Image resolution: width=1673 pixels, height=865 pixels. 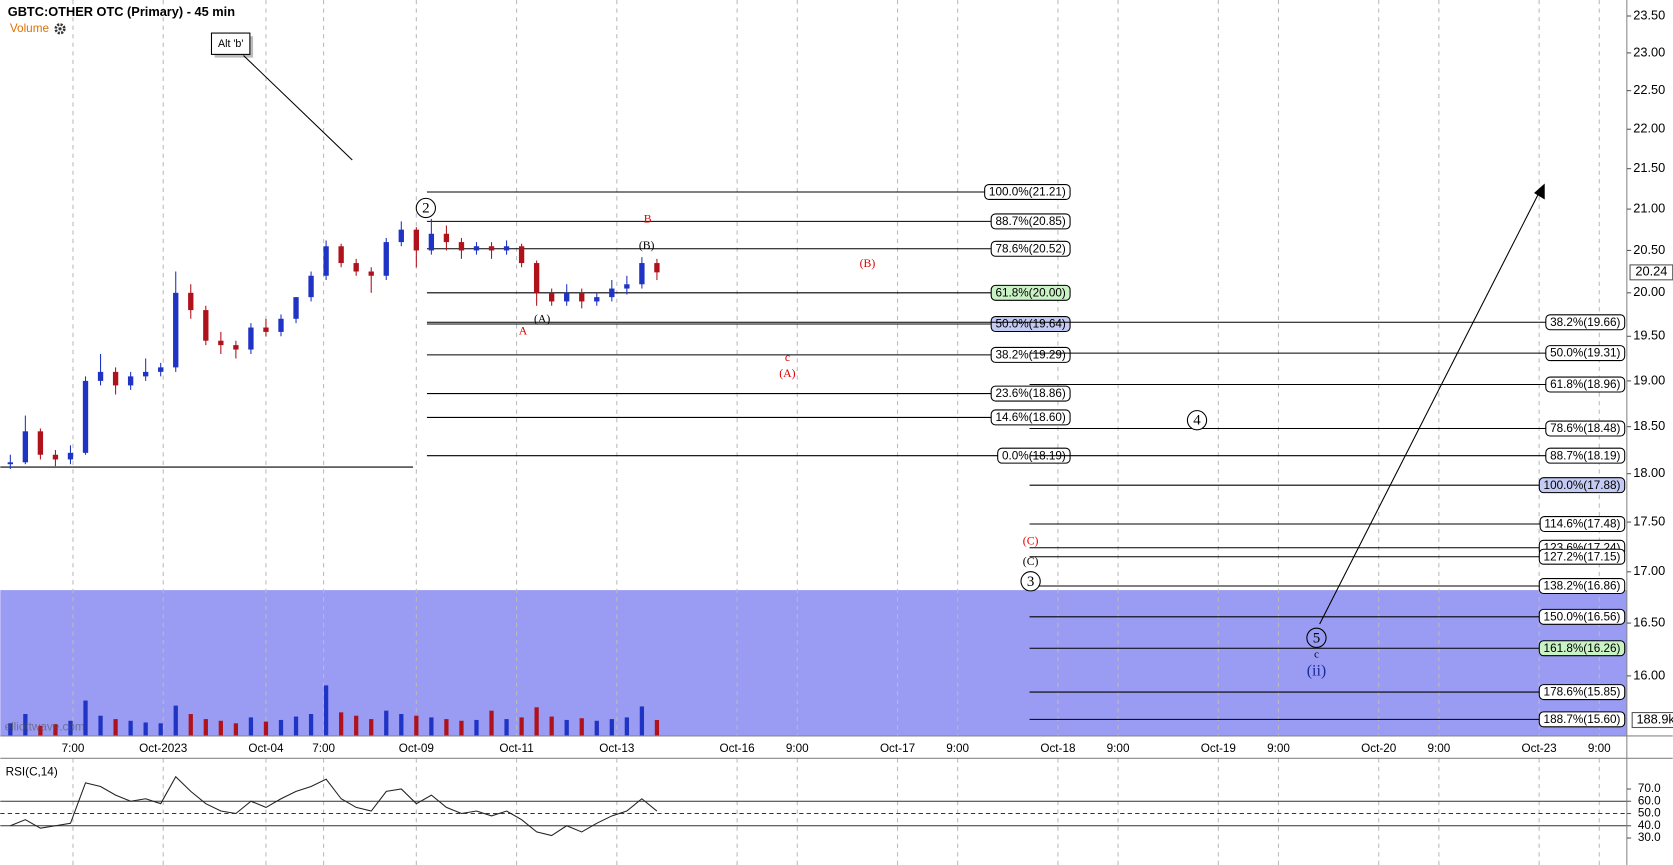 I want to click on rsi-tick-label: 30.0, so click(x=1649, y=837).